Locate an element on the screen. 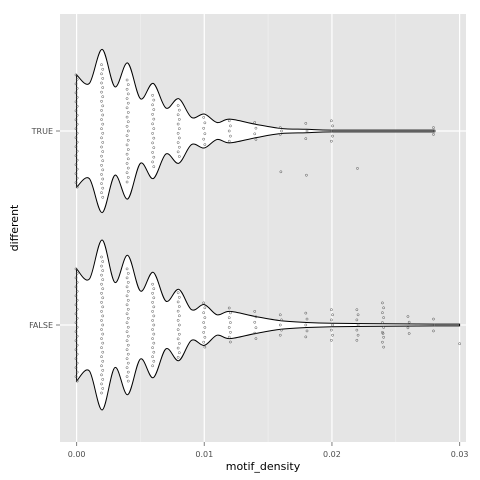  y-tick-label: TRUE is located at coordinates (42, 131).